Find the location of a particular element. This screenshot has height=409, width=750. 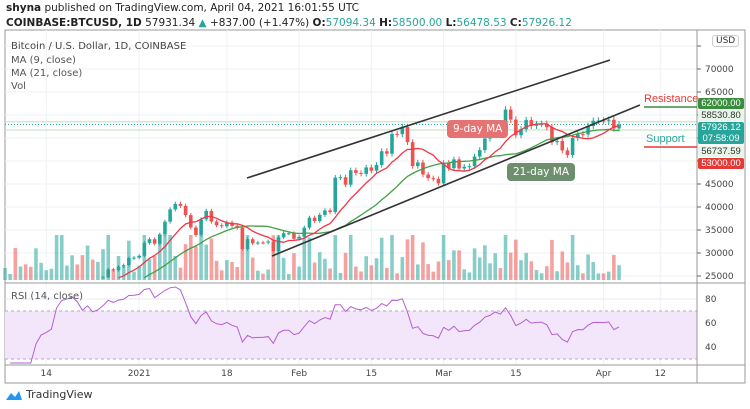

currency-button: USD is located at coordinates (726, 41).